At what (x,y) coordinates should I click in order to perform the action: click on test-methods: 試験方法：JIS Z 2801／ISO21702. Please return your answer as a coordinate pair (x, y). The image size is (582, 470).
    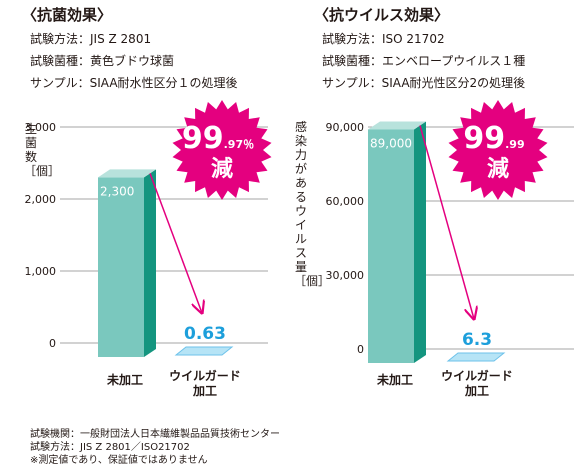
    Looking at the image, I should click on (110, 447).